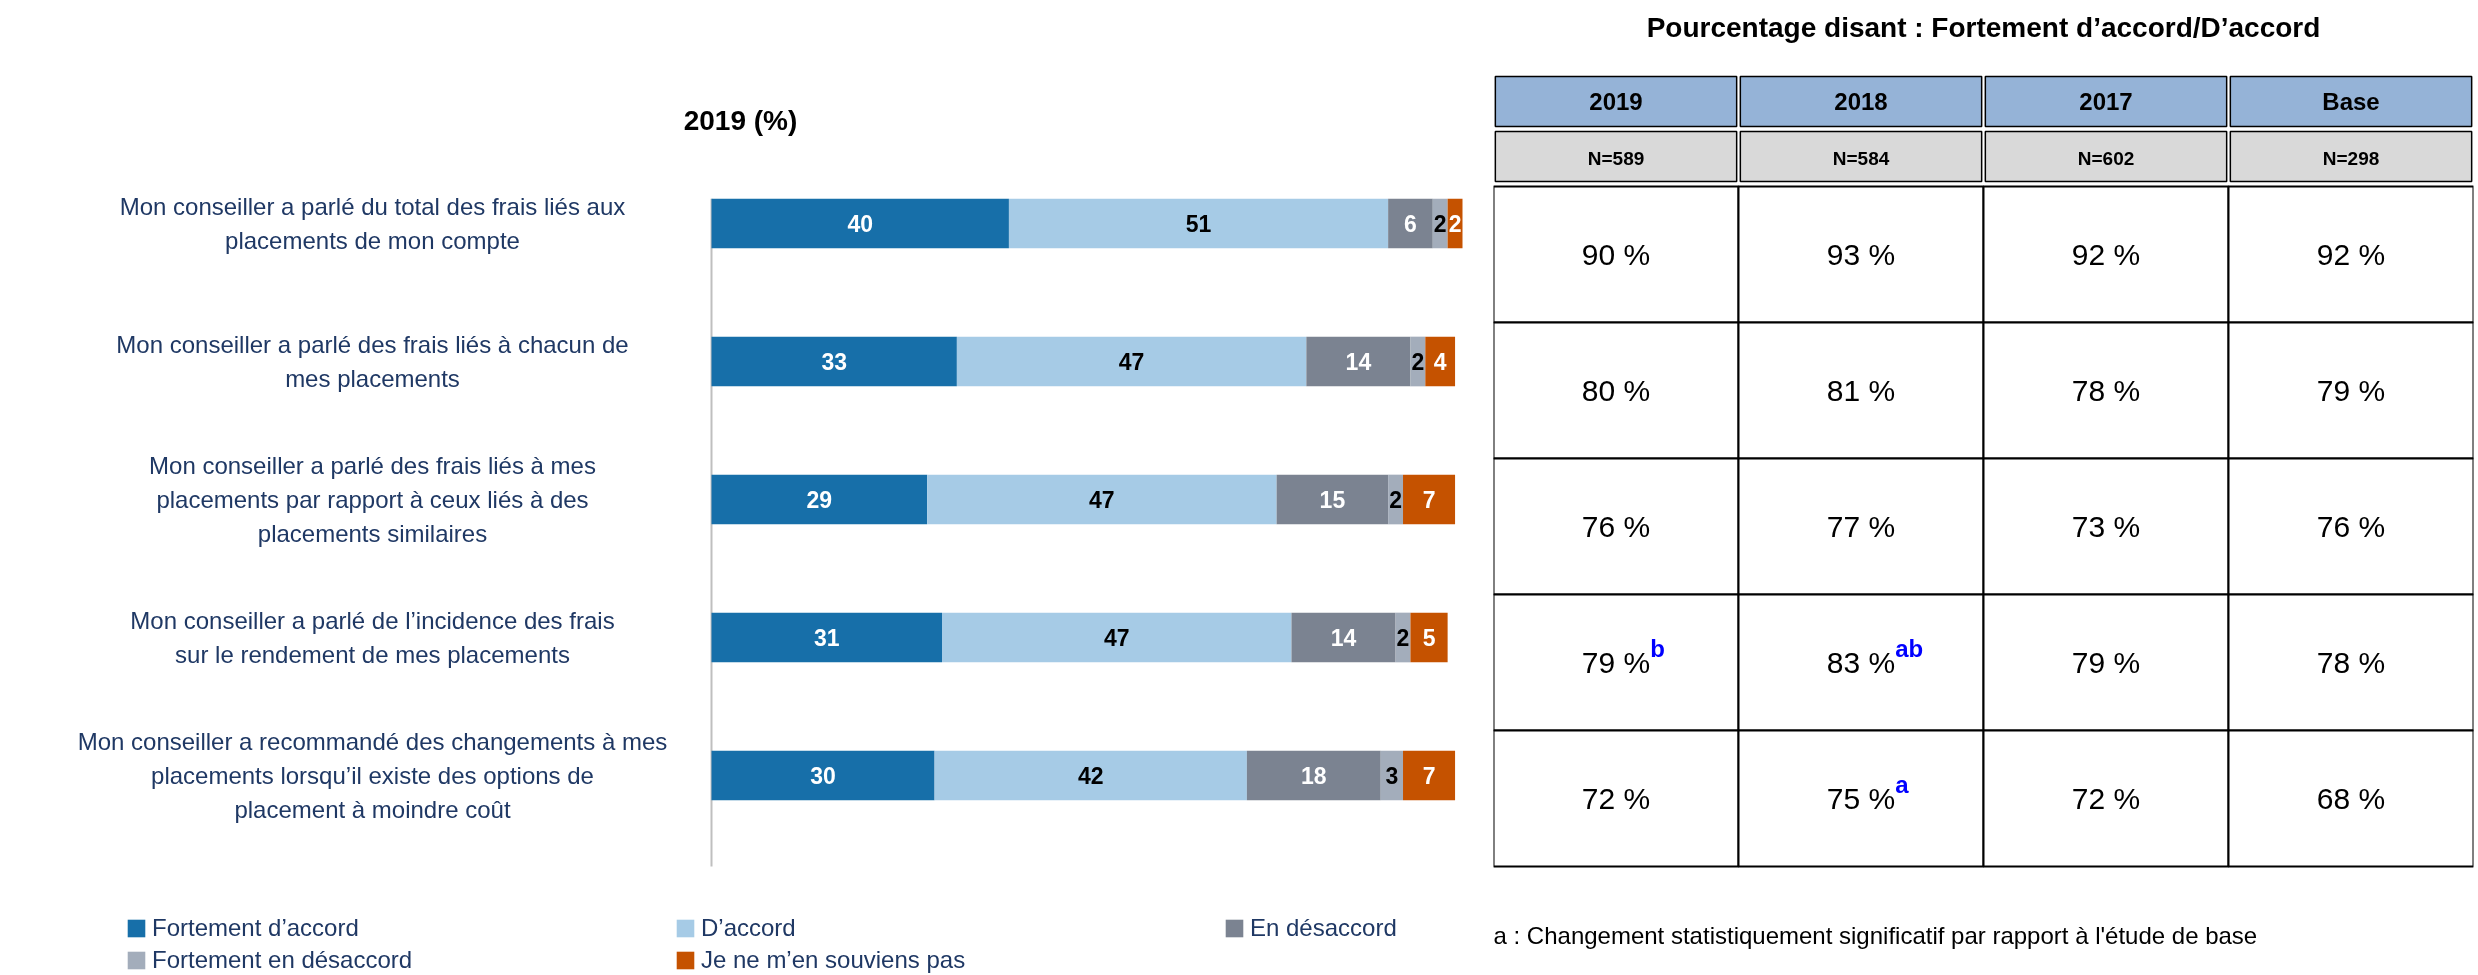 This screenshot has width=2478, height=975. Describe the element at coordinates (2106, 101) in the screenshot. I see `x-tick-label: 2017` at that location.